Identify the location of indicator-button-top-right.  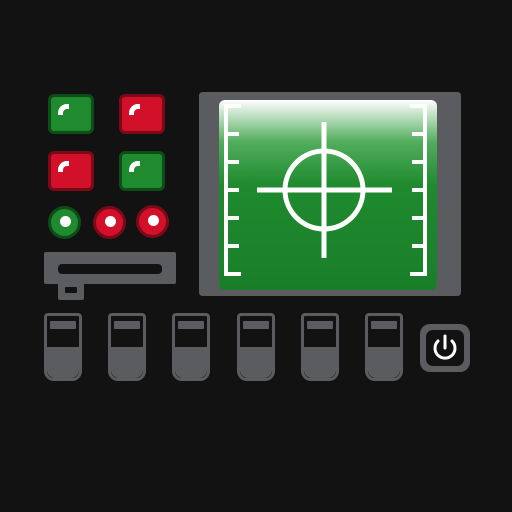
(142, 114).